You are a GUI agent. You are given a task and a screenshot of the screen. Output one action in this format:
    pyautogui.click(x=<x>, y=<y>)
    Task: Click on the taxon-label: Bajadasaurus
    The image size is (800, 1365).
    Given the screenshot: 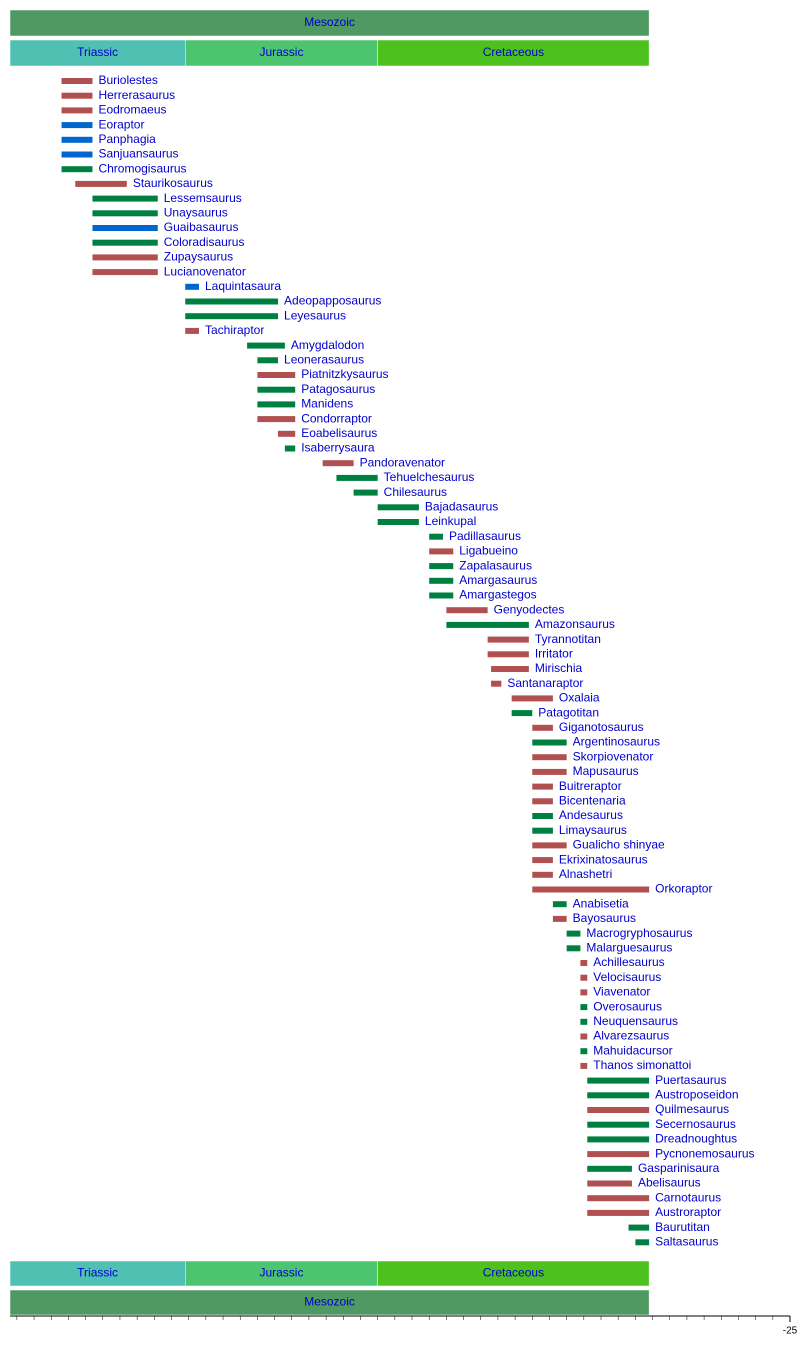 What is the action you would take?
    pyautogui.click(x=461, y=506)
    